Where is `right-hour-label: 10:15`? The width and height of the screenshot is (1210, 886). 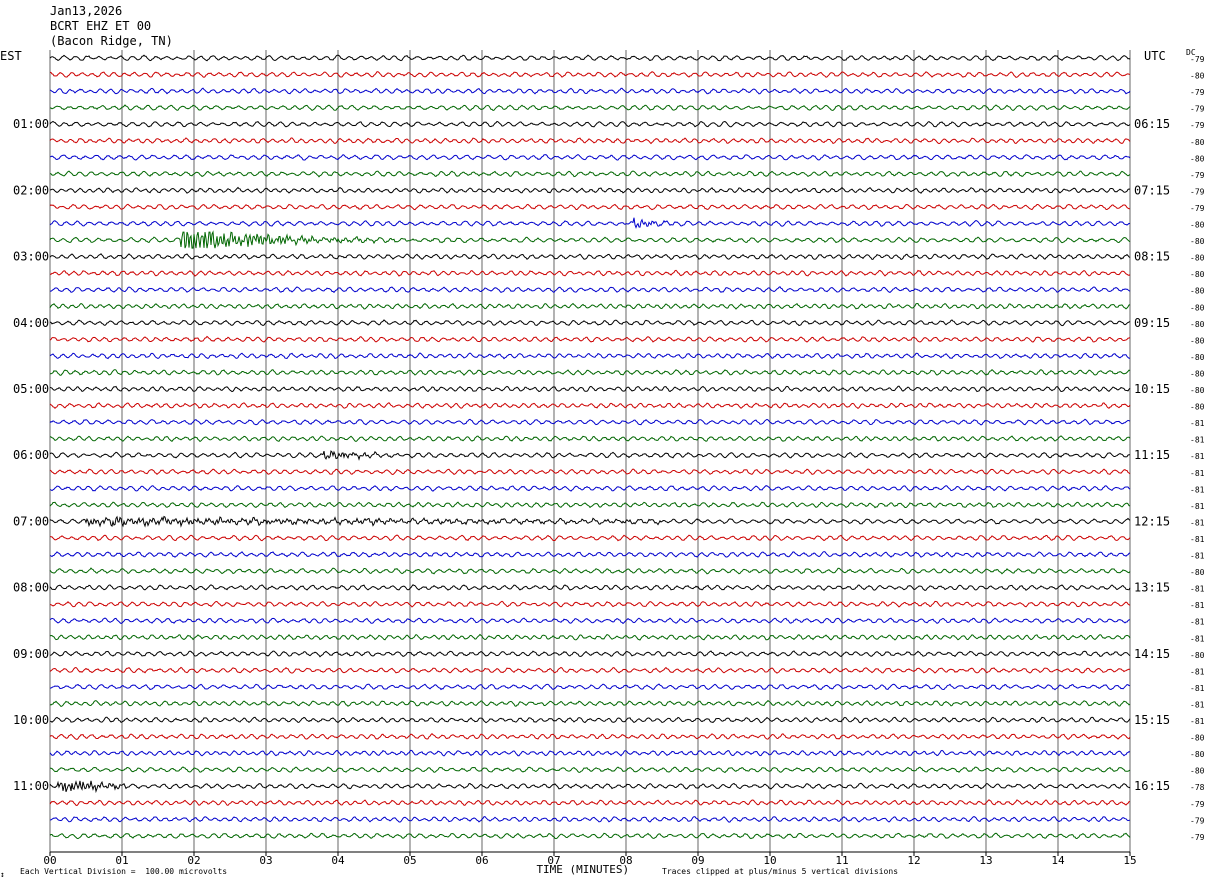 right-hour-label: 10:15 is located at coordinates (1152, 389).